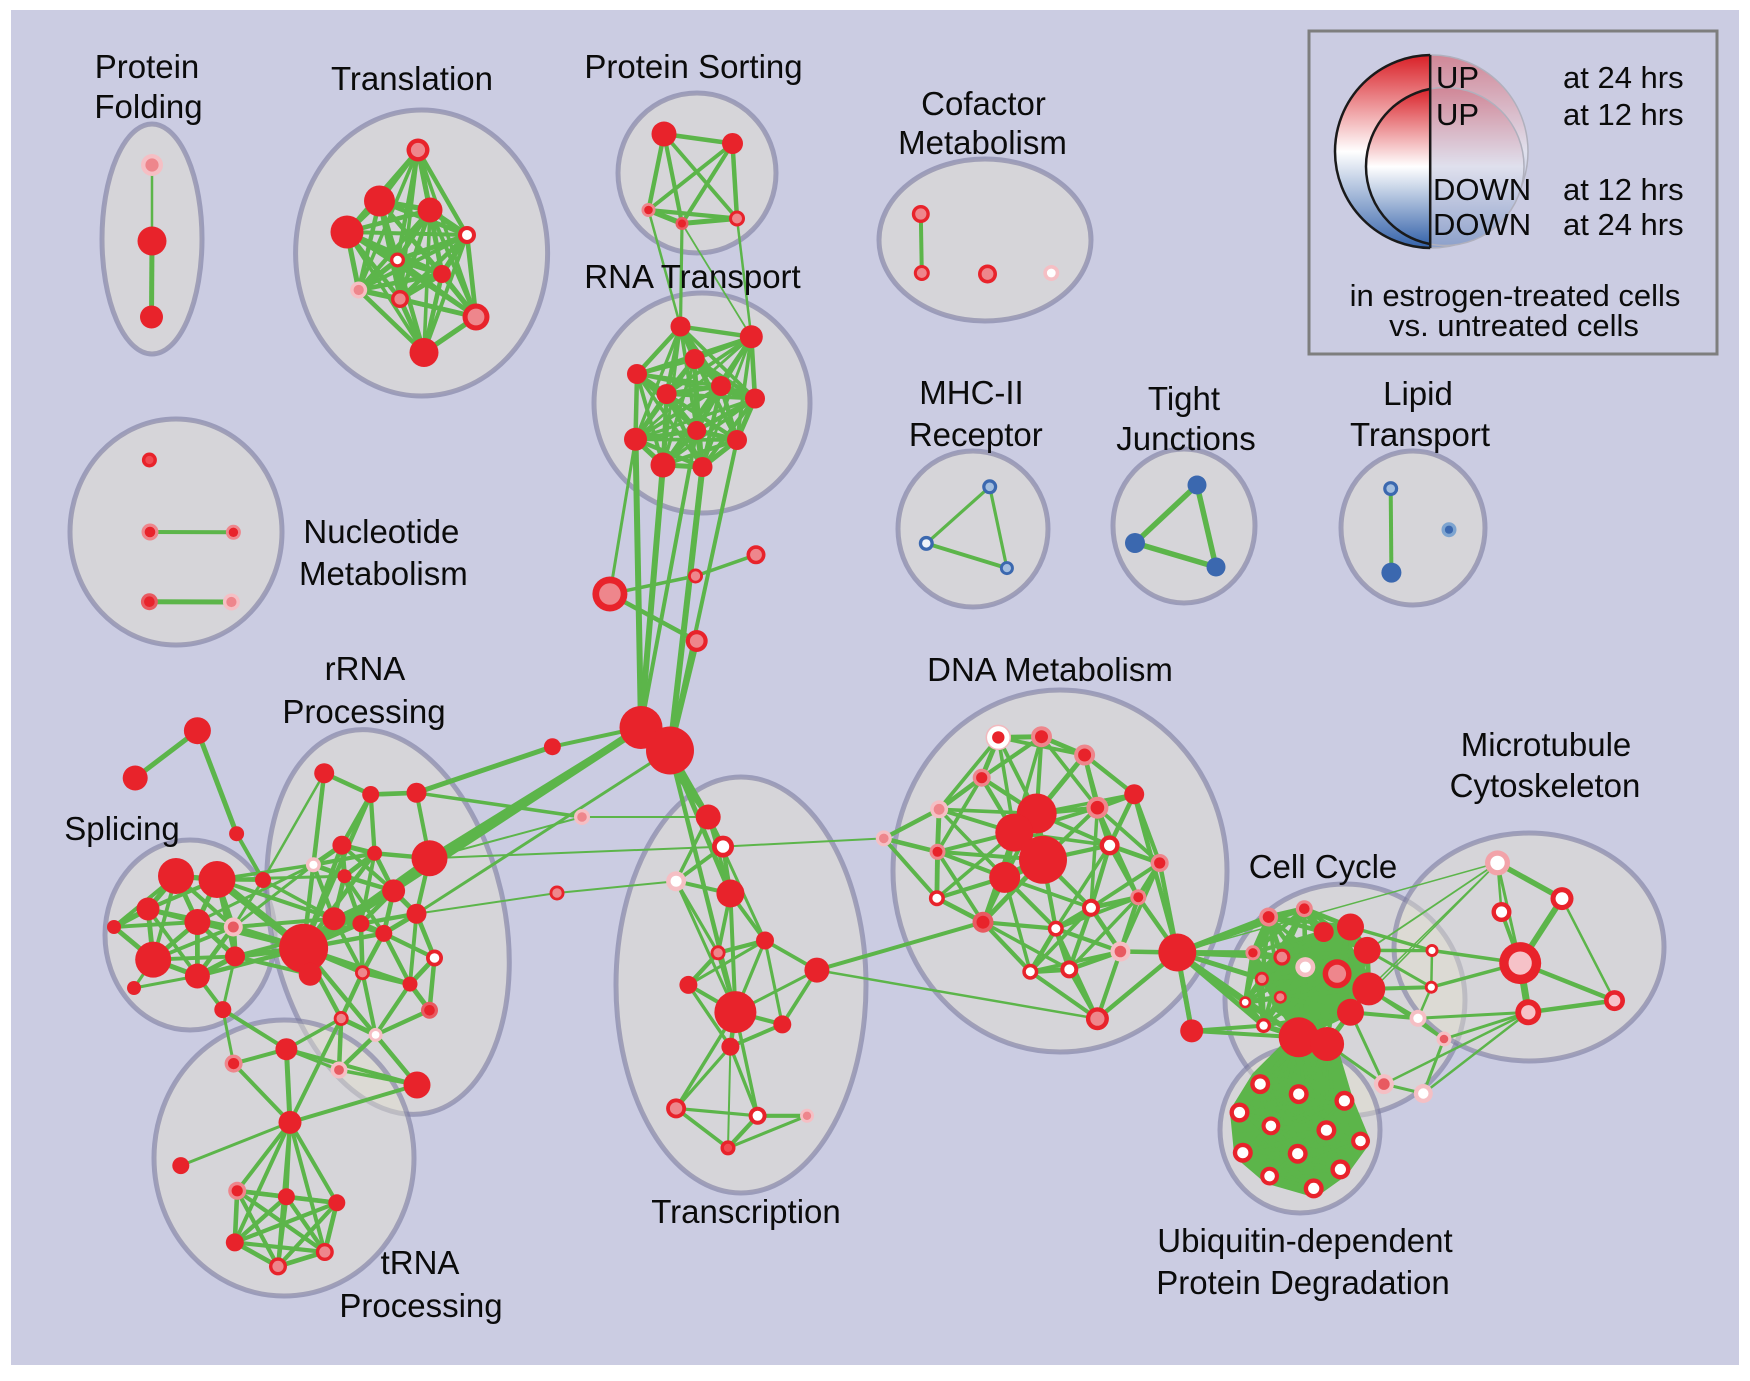 The image size is (1750, 1381). I want to click on svg-text: Protein, so click(147, 66).